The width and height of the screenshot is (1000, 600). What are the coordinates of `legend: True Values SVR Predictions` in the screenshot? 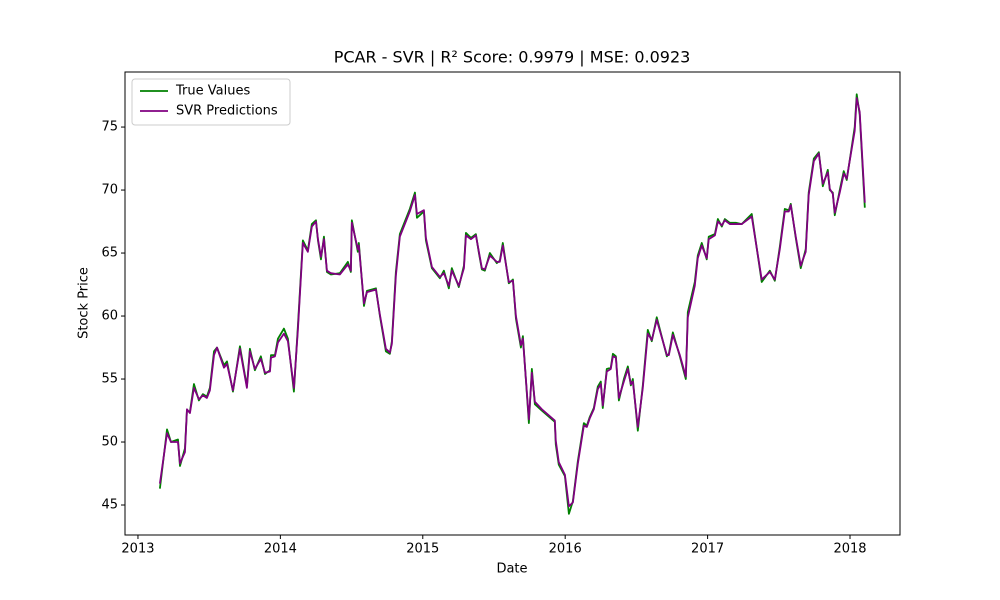 It's located at (211, 102).